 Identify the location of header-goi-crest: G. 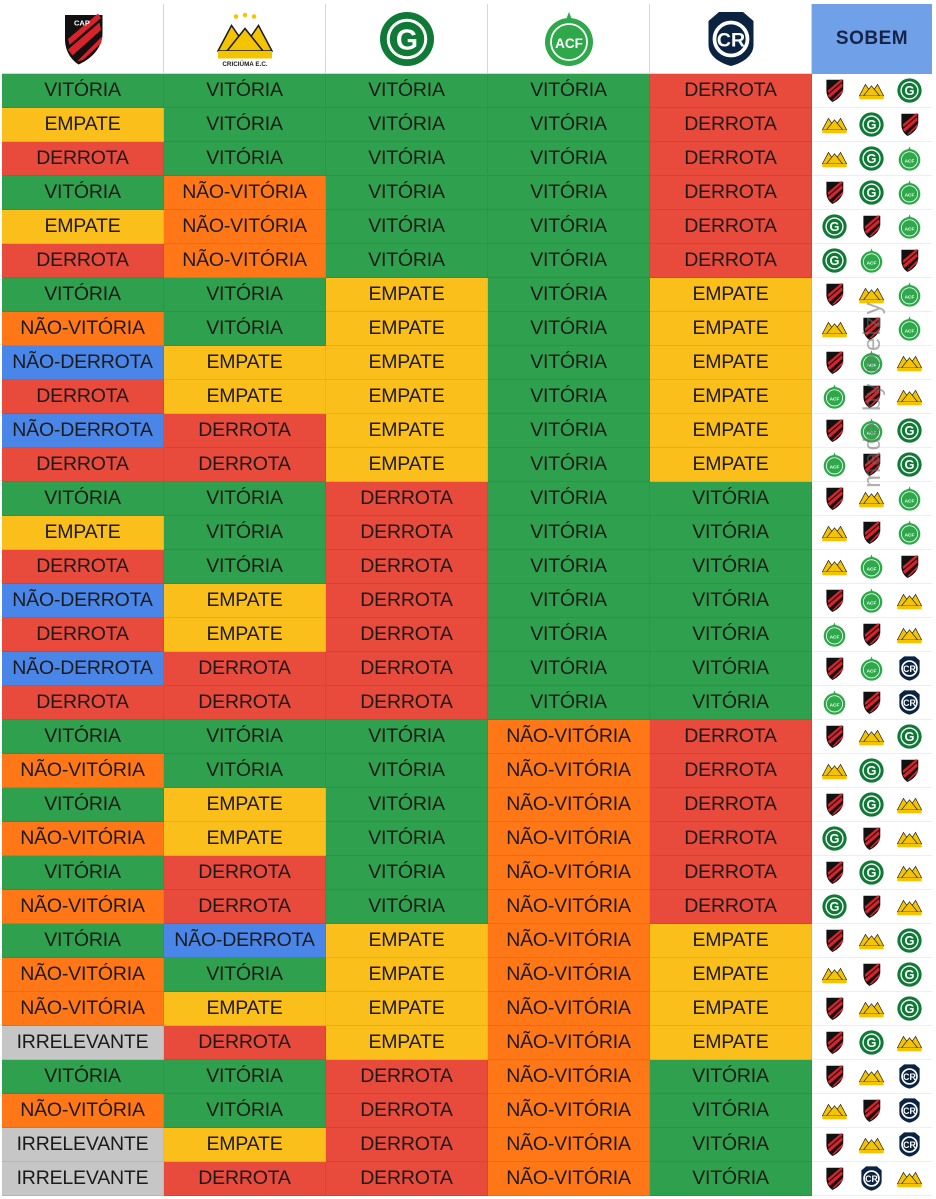
(407, 39).